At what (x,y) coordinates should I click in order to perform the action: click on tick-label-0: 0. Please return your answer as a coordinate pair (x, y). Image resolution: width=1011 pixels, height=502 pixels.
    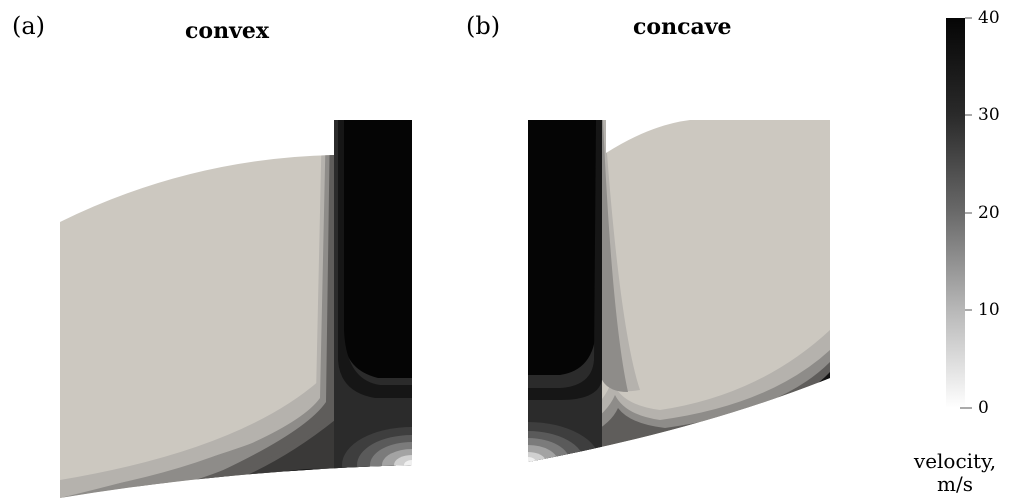
    Looking at the image, I should click on (983, 408).